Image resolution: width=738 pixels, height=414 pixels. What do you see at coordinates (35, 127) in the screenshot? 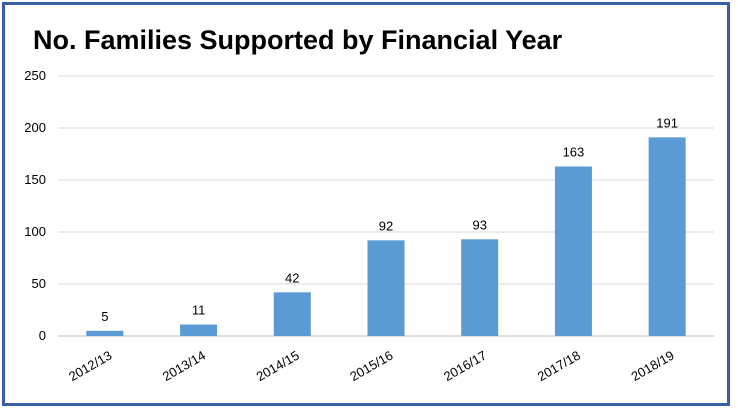
I see `y-tick-label: 200` at bounding box center [35, 127].